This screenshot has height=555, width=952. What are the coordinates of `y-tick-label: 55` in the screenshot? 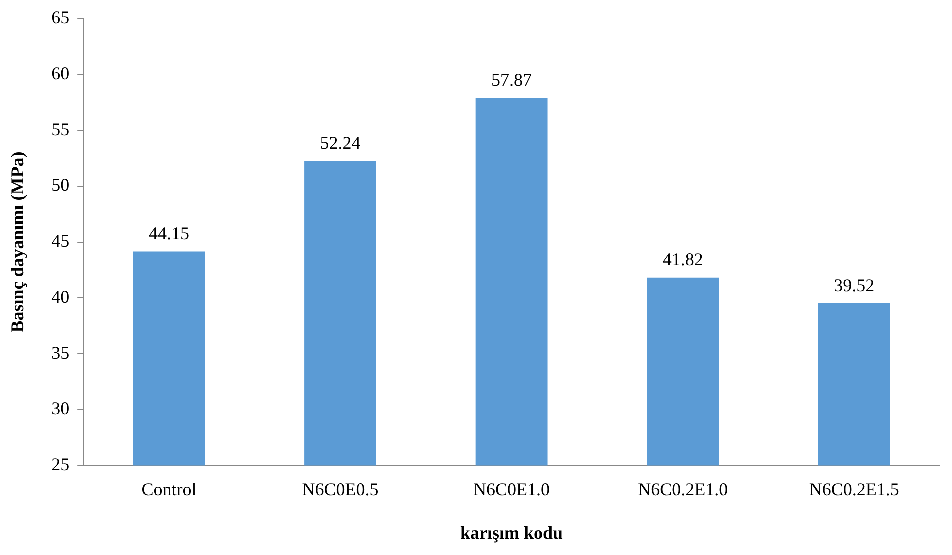 It's located at (61, 129).